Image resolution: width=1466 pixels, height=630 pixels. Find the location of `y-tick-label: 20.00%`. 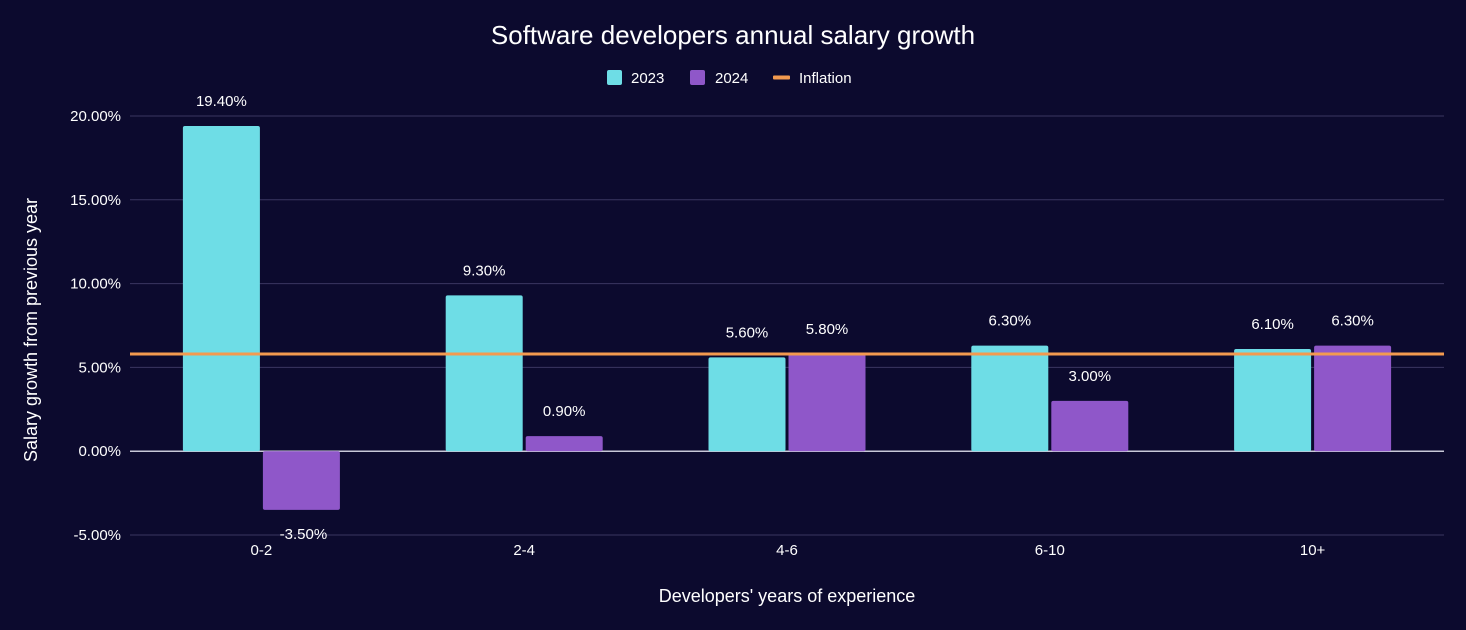

y-tick-label: 20.00% is located at coordinates (95, 116).